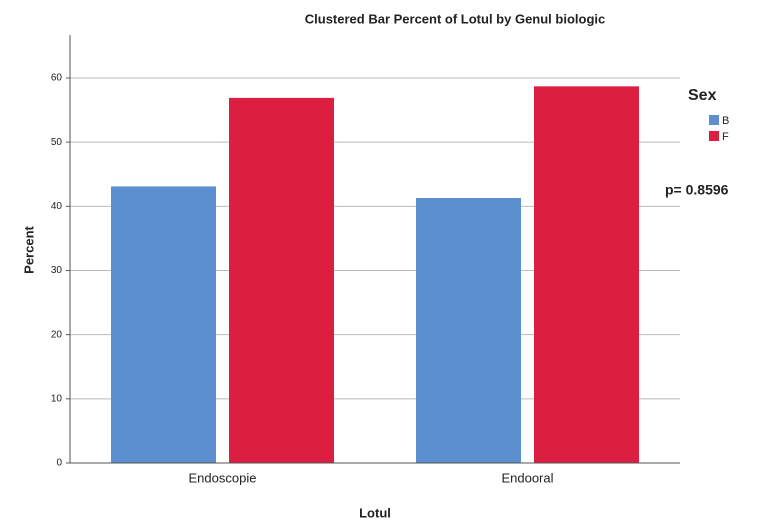  What do you see at coordinates (697, 190) in the screenshot?
I see `annotation: p= 0.8596` at bounding box center [697, 190].